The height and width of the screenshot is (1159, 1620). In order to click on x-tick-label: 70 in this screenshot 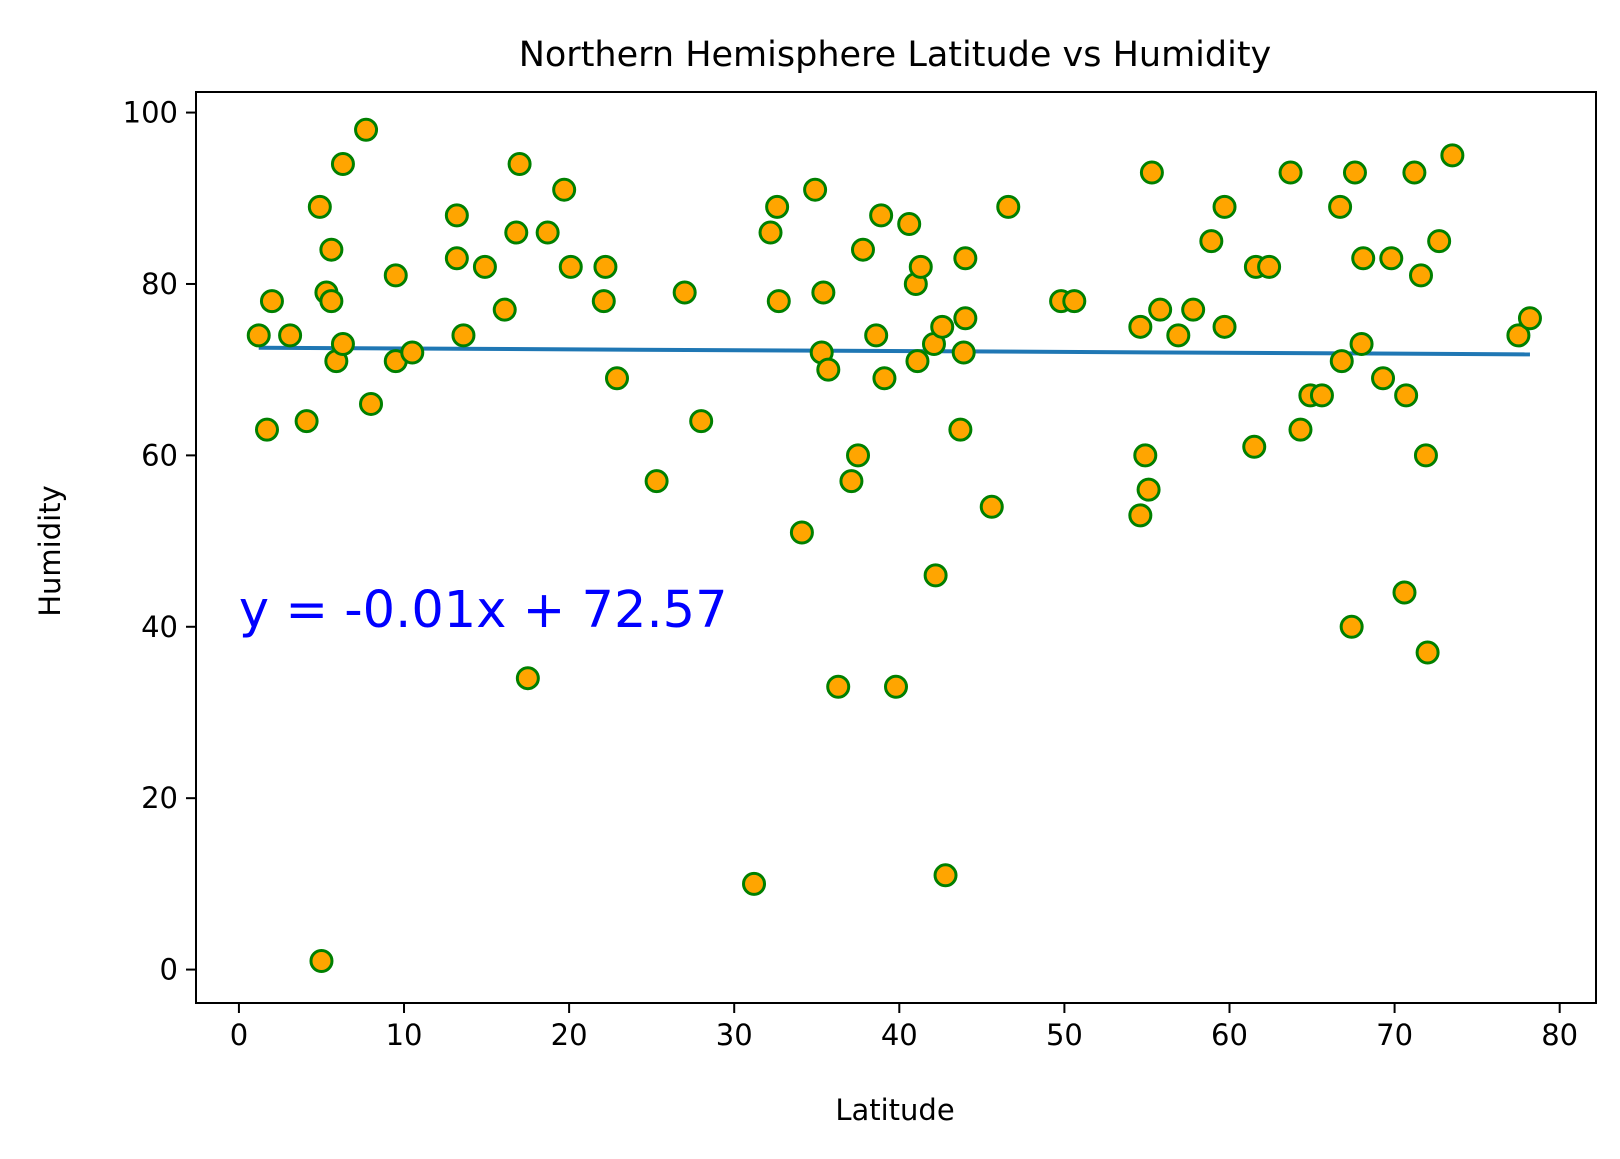, I will do `click(1394, 1035)`.